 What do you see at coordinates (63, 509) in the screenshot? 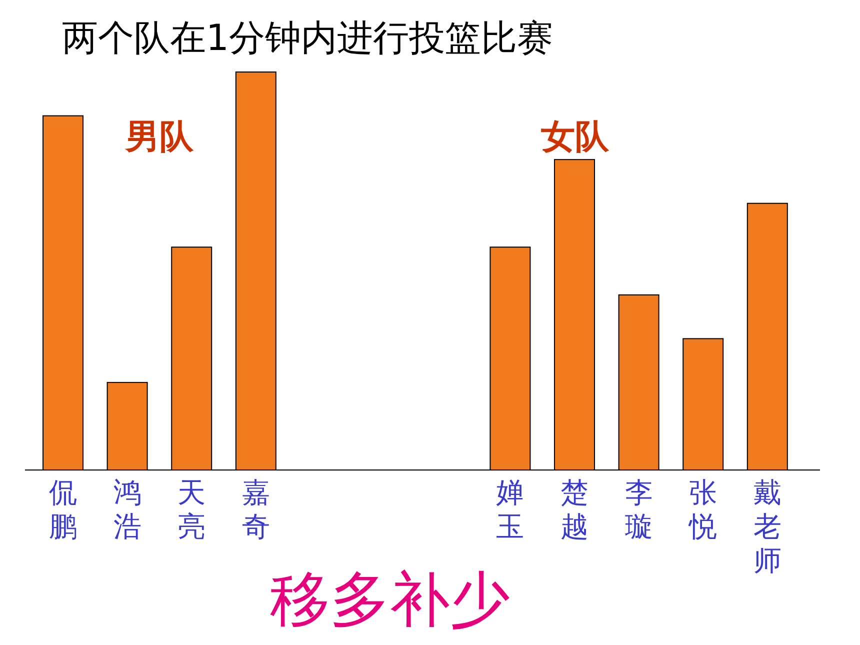
I see `x-tick-label: 侃鹏` at bounding box center [63, 509].